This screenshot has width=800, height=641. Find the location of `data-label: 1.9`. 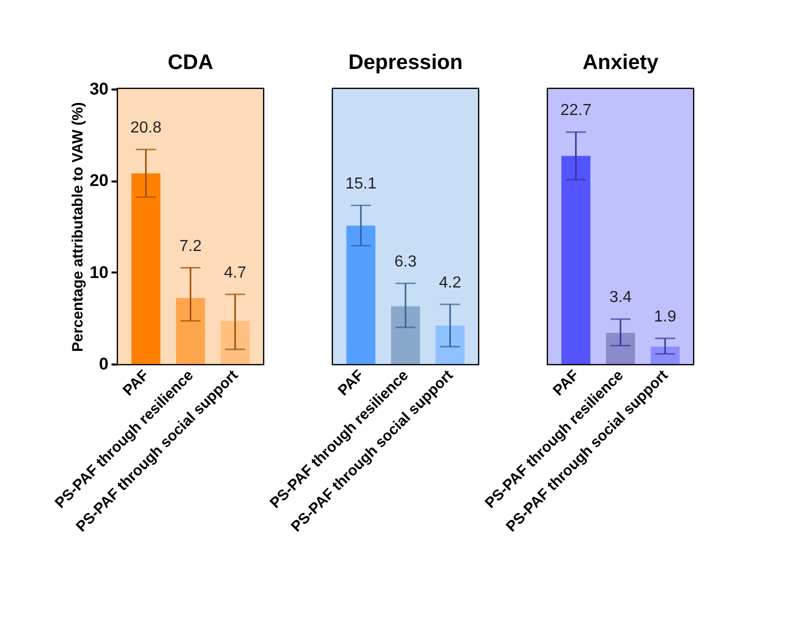

data-label: 1.9 is located at coordinates (665, 317).